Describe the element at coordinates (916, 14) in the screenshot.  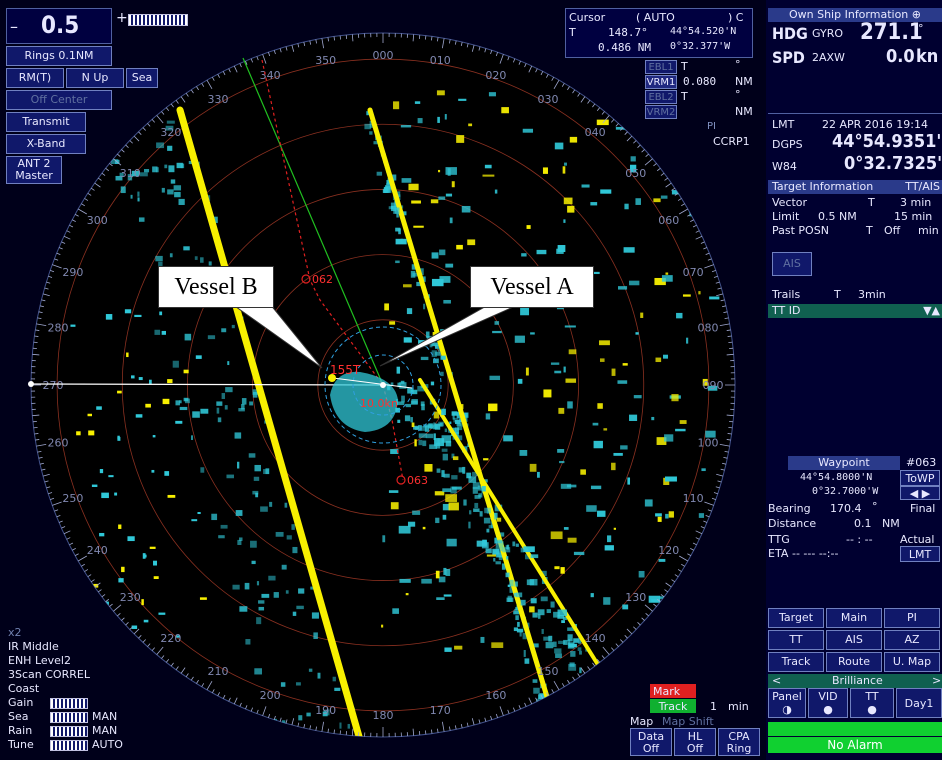
I see `own-ship-settings-icon: ⊕` at that location.